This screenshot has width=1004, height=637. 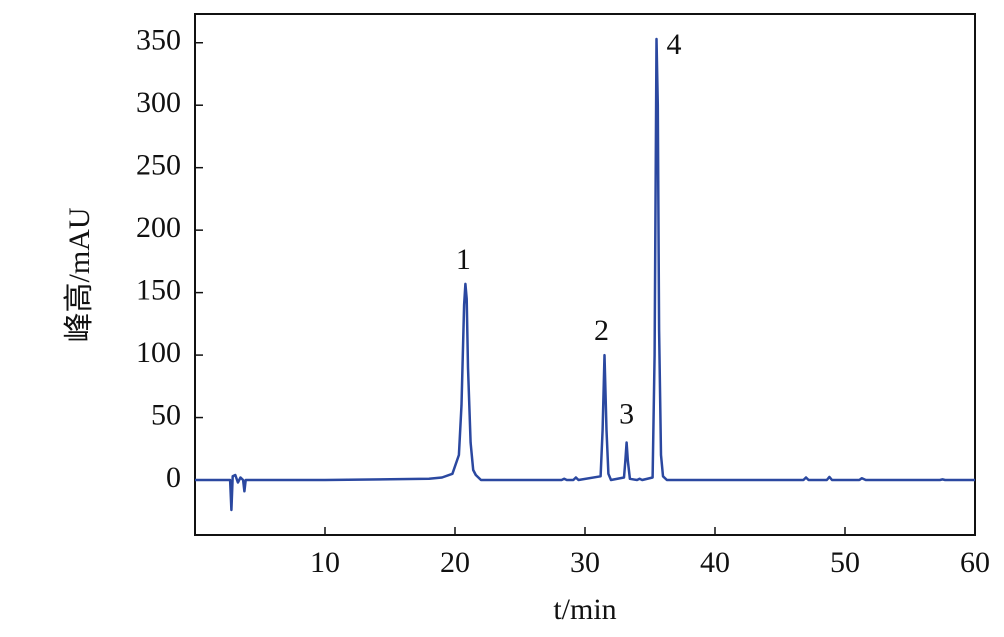 What do you see at coordinates (158, 290) in the screenshot?
I see `y-tick-label: 150` at bounding box center [158, 290].